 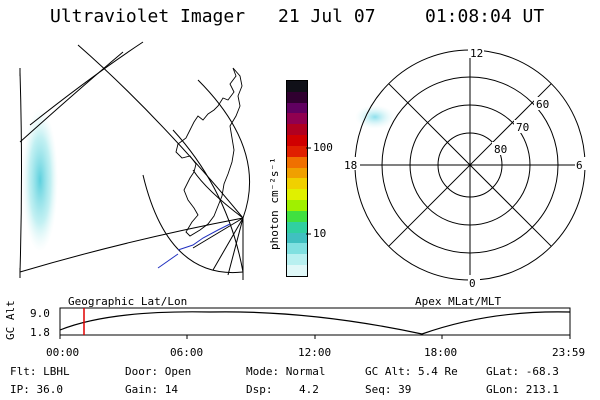 What do you see at coordinates (522, 127) in the screenshot?
I see `lat-label-70: 70` at bounding box center [522, 127].